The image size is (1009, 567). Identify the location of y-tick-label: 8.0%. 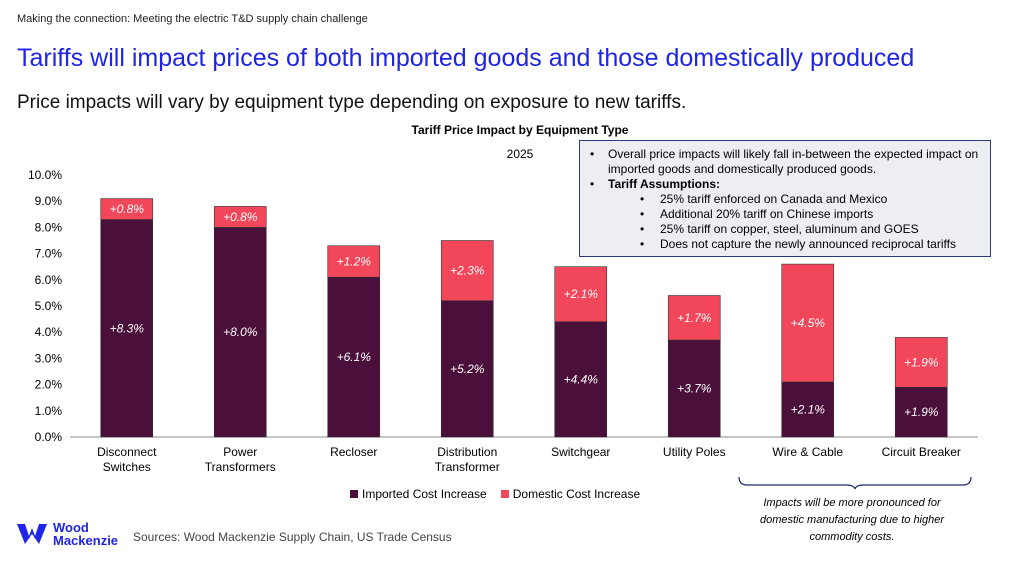
(49, 227).